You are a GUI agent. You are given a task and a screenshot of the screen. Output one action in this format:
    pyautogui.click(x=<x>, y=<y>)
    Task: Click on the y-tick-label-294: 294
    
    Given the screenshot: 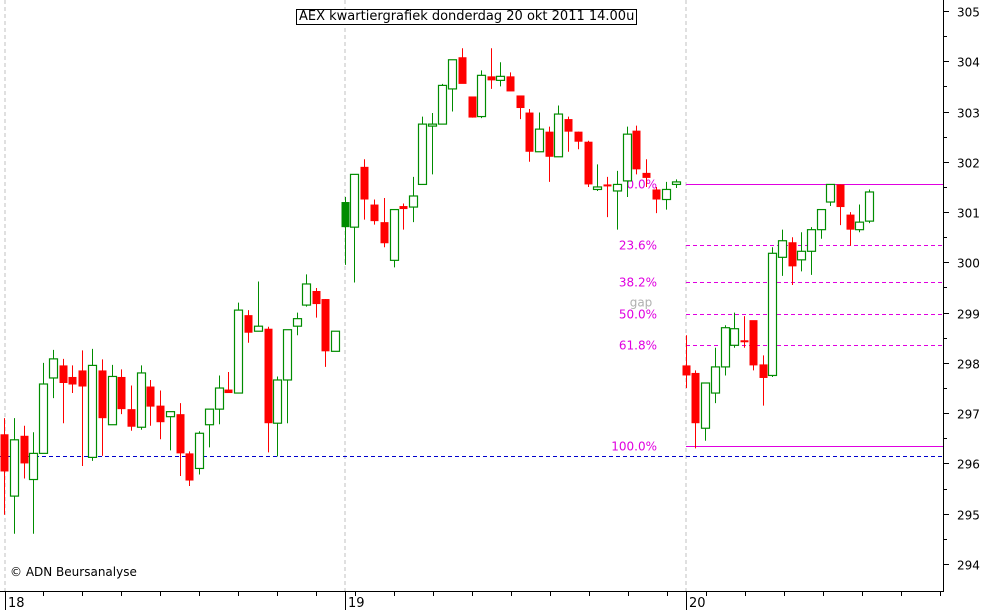 What is the action you would take?
    pyautogui.click(x=968, y=566)
    